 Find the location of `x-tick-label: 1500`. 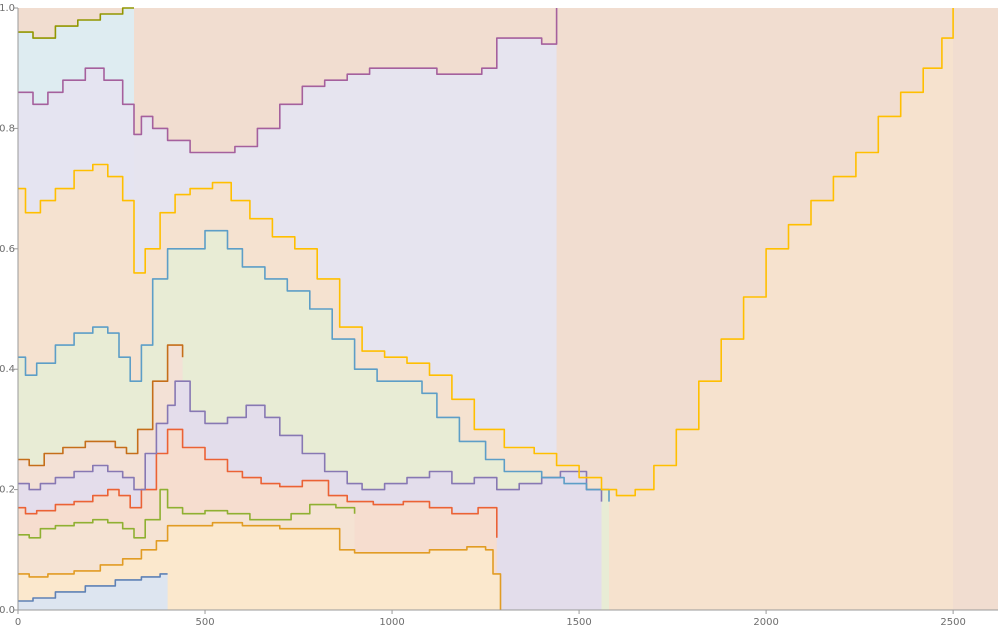

x-tick-label: 1500 is located at coordinates (578, 622).